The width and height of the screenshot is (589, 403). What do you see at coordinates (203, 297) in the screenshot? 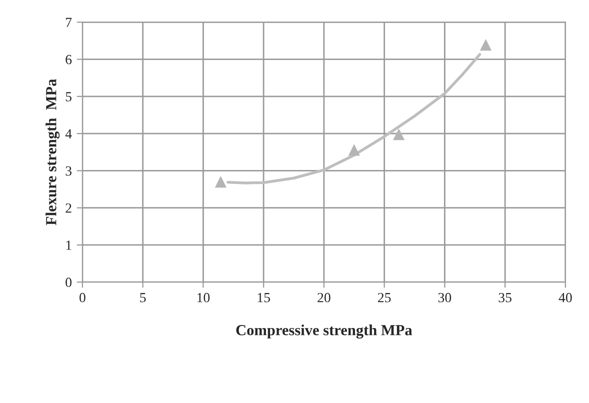
I see `x-tick-label: 10` at bounding box center [203, 297].